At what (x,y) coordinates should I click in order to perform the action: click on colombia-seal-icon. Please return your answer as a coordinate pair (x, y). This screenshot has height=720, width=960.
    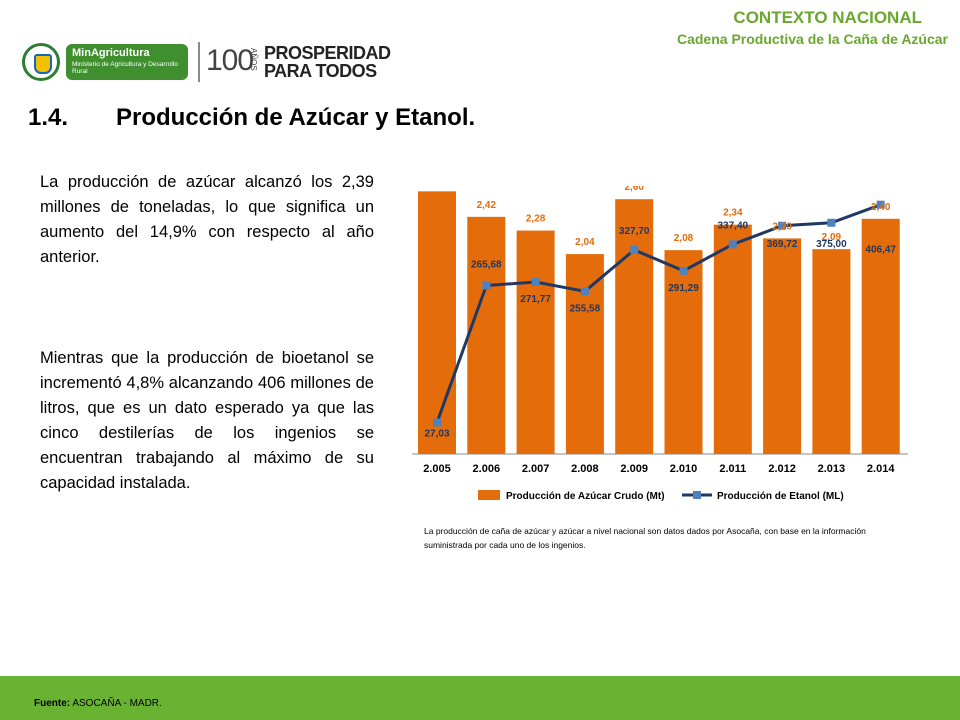
    Looking at the image, I should click on (41, 62).